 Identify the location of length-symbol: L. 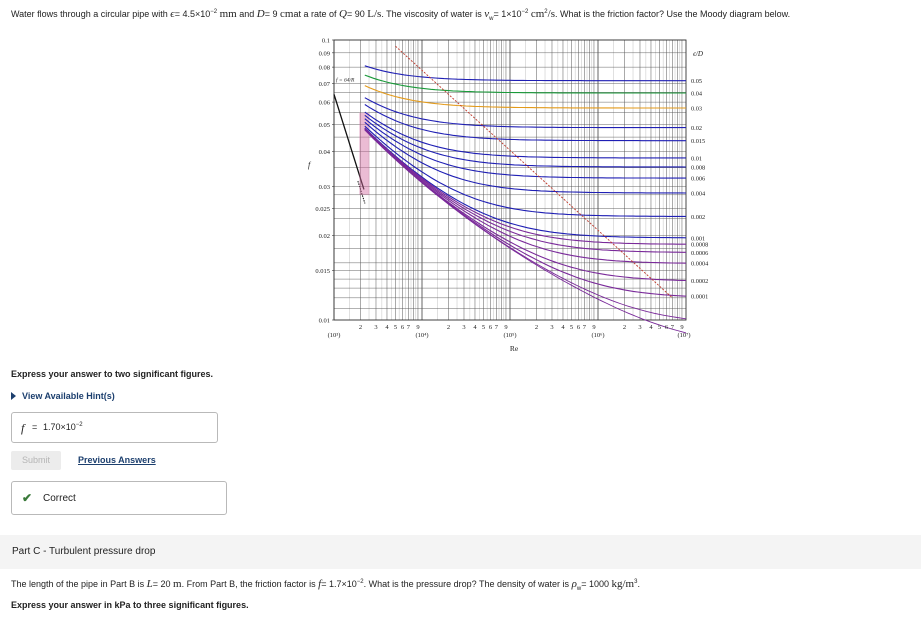
(149, 584).